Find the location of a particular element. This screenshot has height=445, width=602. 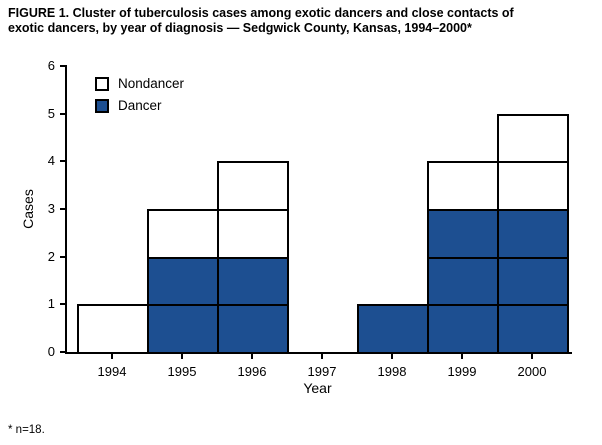

x-tick-label: 1994 is located at coordinates (112, 371).